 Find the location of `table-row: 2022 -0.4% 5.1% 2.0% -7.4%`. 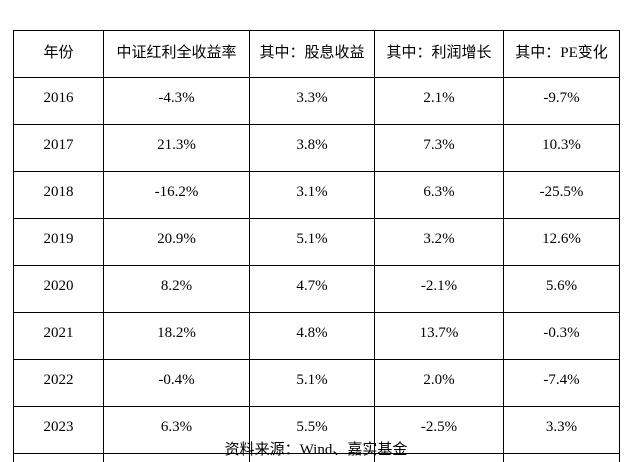

table-row: 2022 -0.4% 5.1% 2.0% -7.4% is located at coordinates (316, 383).